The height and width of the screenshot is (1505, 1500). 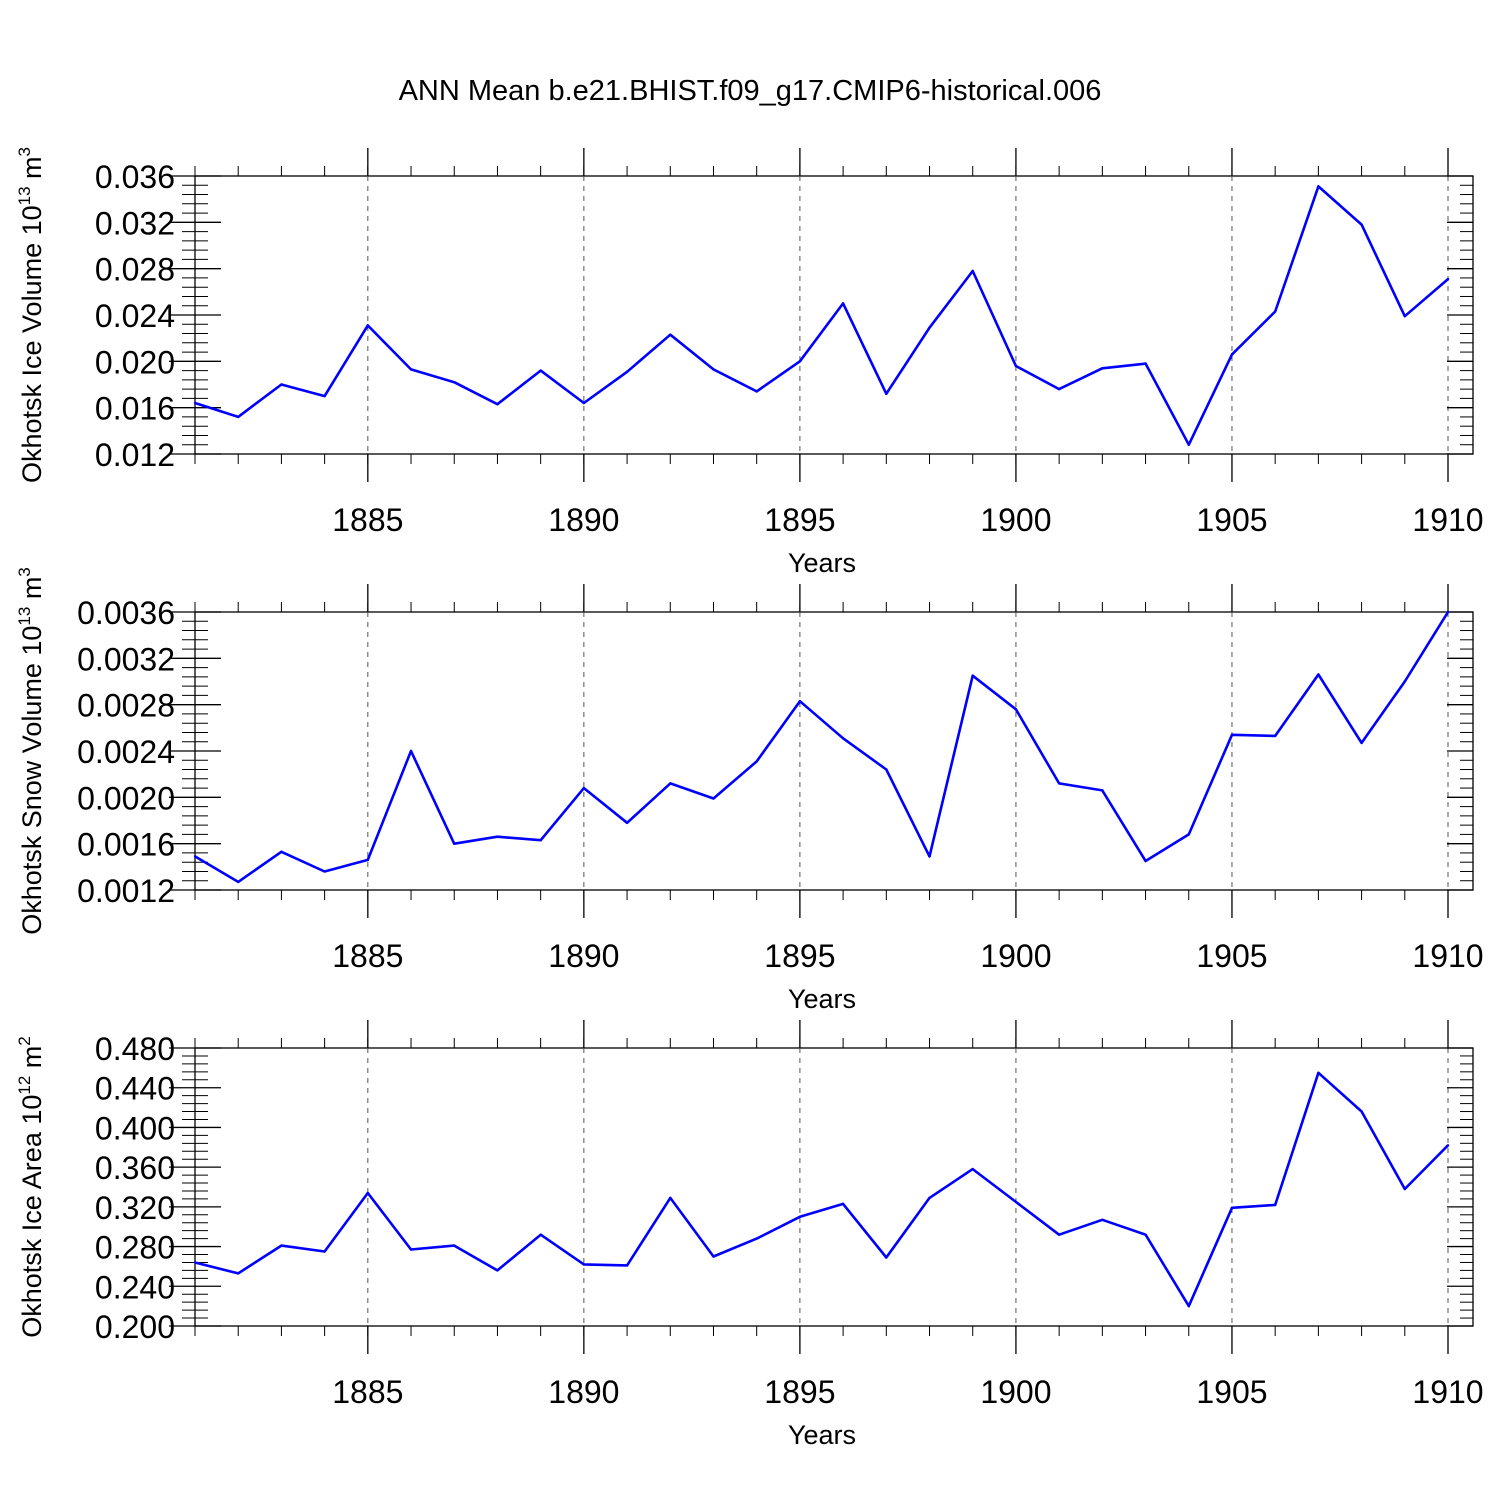 I want to click on y-tick-label: 0.360, so click(x=135, y=1168).